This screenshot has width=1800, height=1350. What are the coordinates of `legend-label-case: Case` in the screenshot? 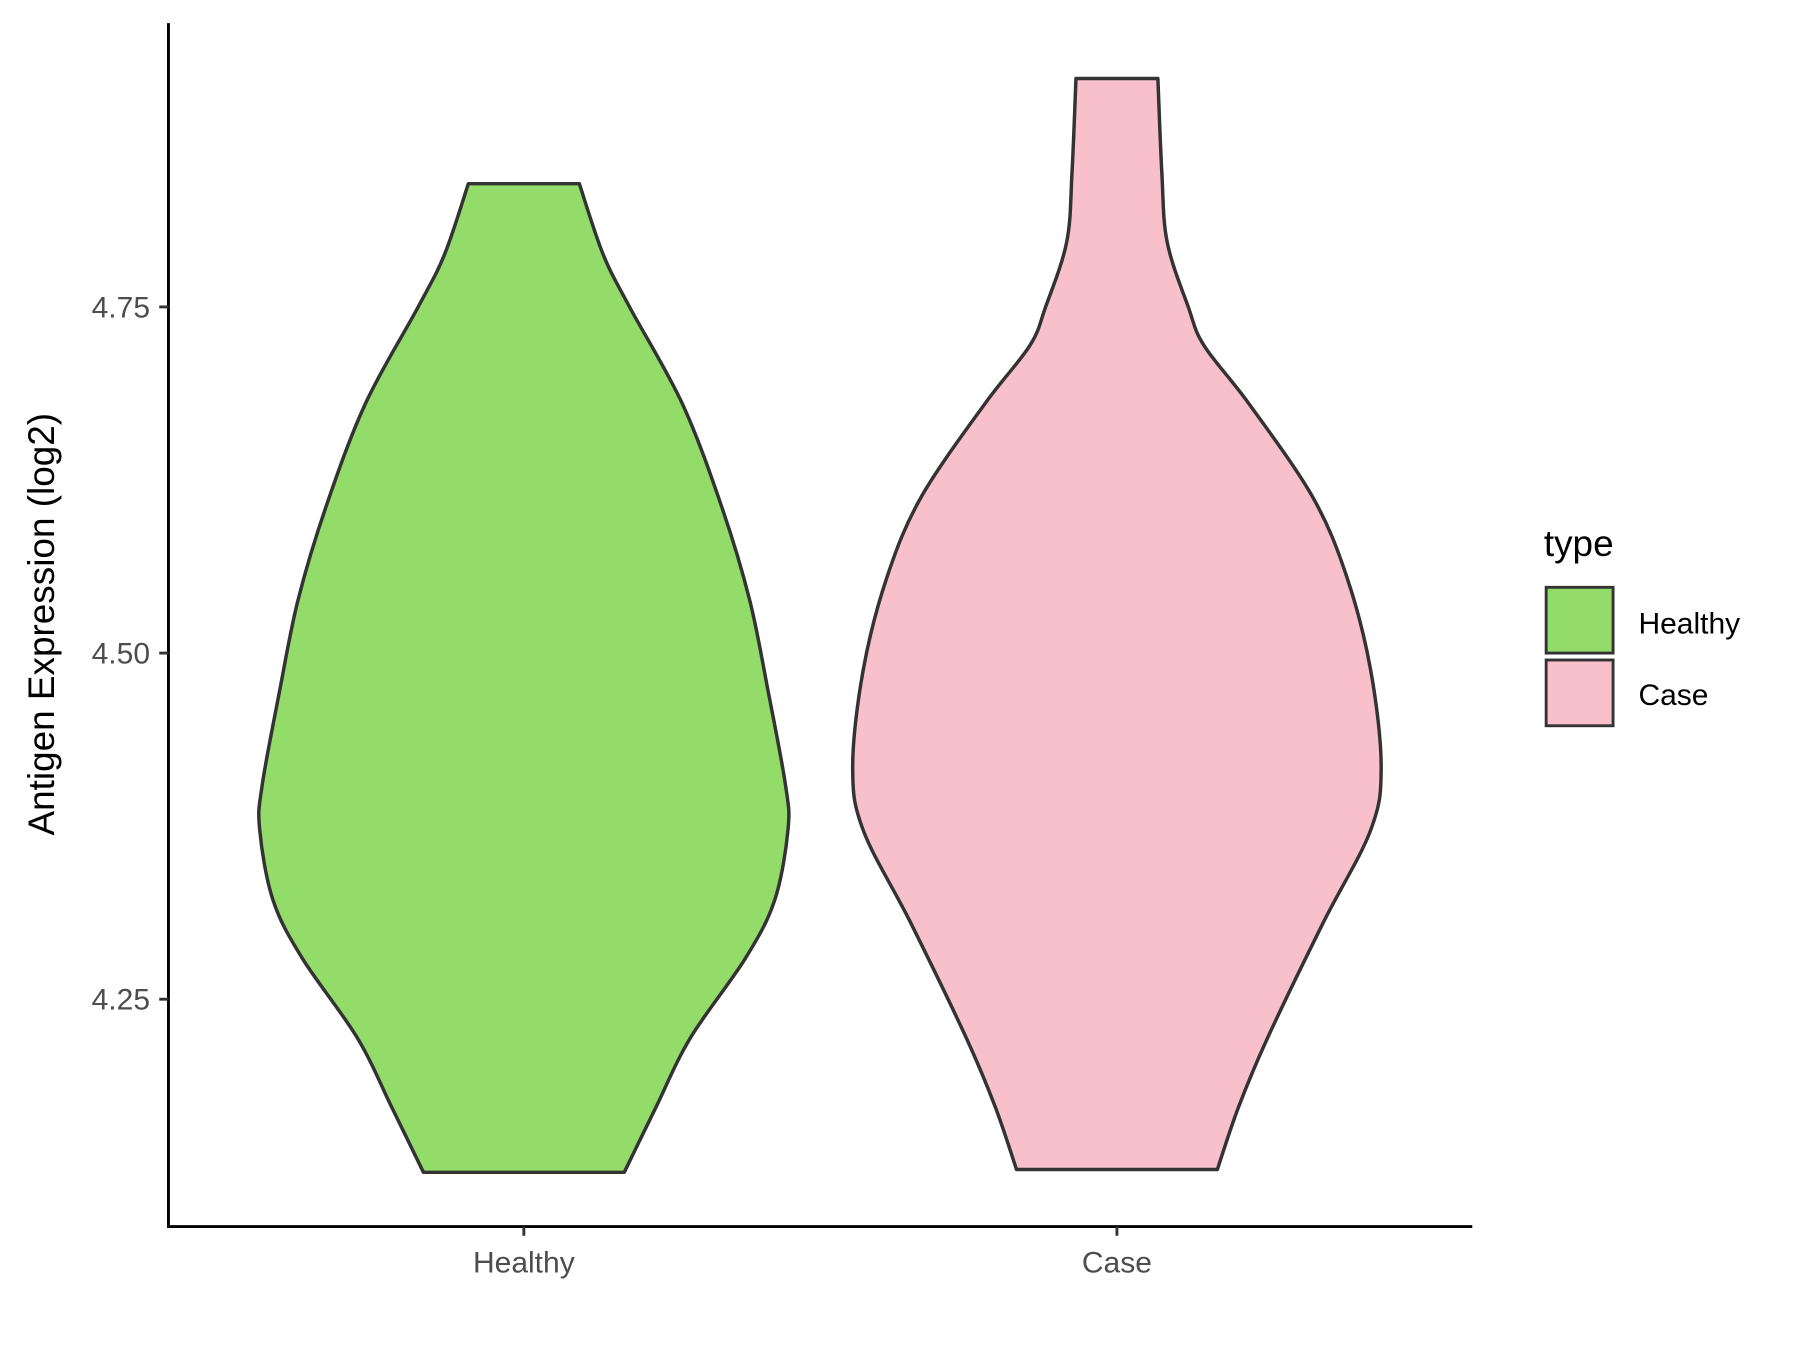 It's located at (1673, 695).